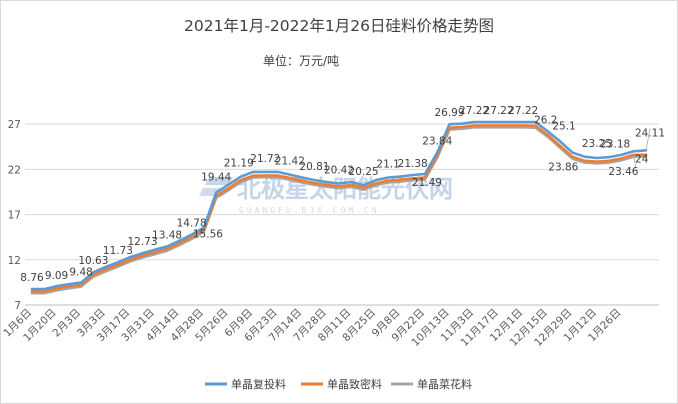 The height and width of the screenshot is (404, 678). Describe the element at coordinates (290, 162) in the screenshot. I see `data-label: 21.42` at that location.